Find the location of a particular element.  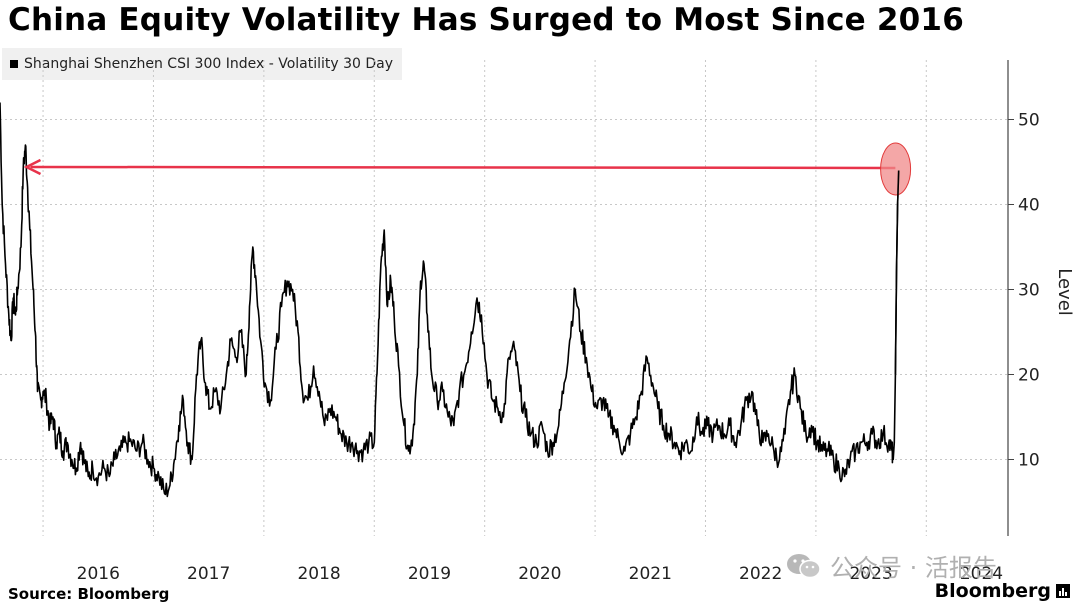

y-tick-label: 50 is located at coordinates (1029, 121).